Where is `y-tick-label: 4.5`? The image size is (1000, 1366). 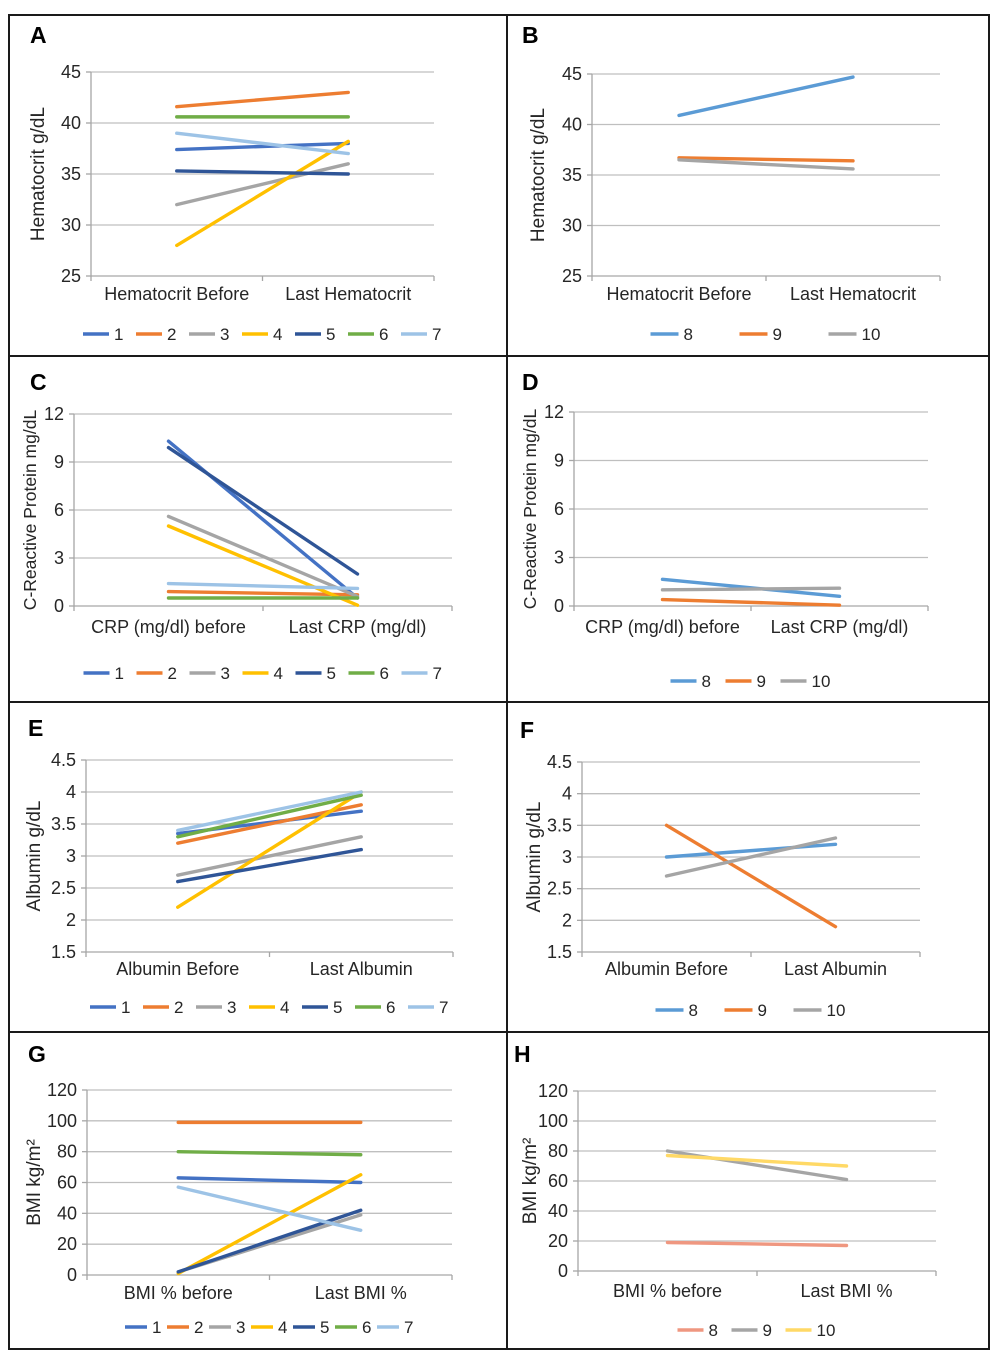
y-tick-label: 4.5 is located at coordinates (63, 760).